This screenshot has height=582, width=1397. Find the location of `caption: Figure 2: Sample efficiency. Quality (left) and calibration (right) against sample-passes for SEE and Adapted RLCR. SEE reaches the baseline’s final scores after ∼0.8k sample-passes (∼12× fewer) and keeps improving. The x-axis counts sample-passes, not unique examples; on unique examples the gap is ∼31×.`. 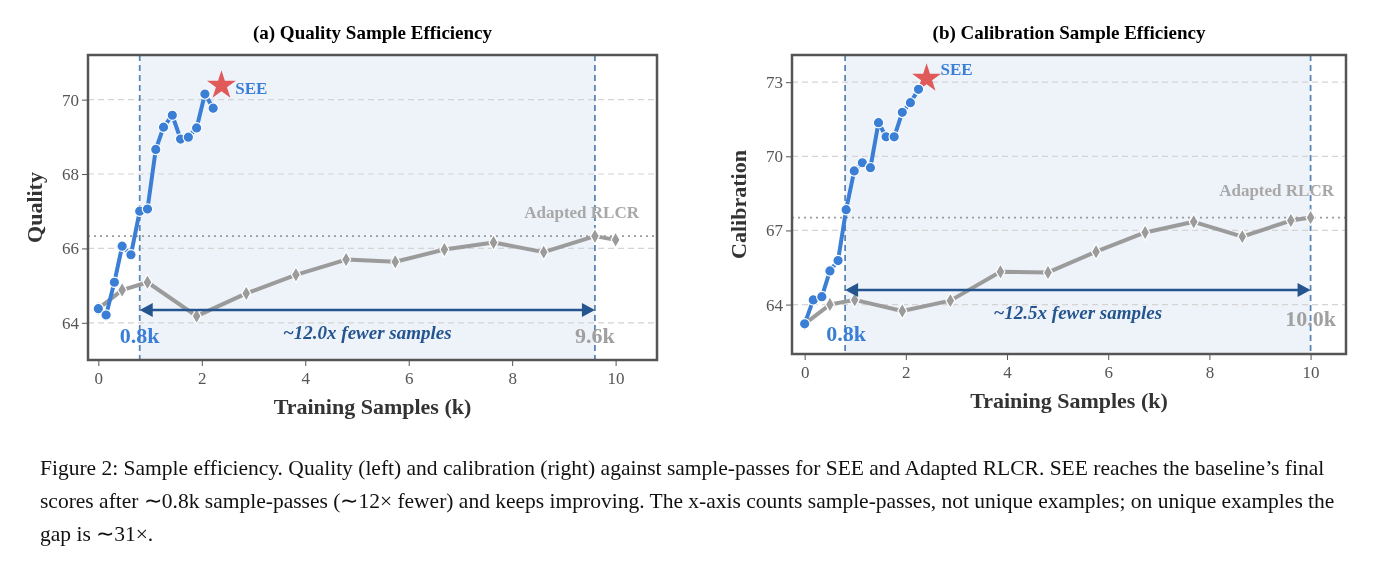

caption: Figure 2: Sample efficiency. Quality (left) and calibration (right) against sample-passes for SEE and Adapted RLCR. SEE reaches the baseline’s final scores after ∼0.8k sample-passes (∼12× fewer) and keeps improving. The x-axis counts sample-passes, not unique examples; on unique examples the gap is ∼31×. is located at coordinates (688, 501).